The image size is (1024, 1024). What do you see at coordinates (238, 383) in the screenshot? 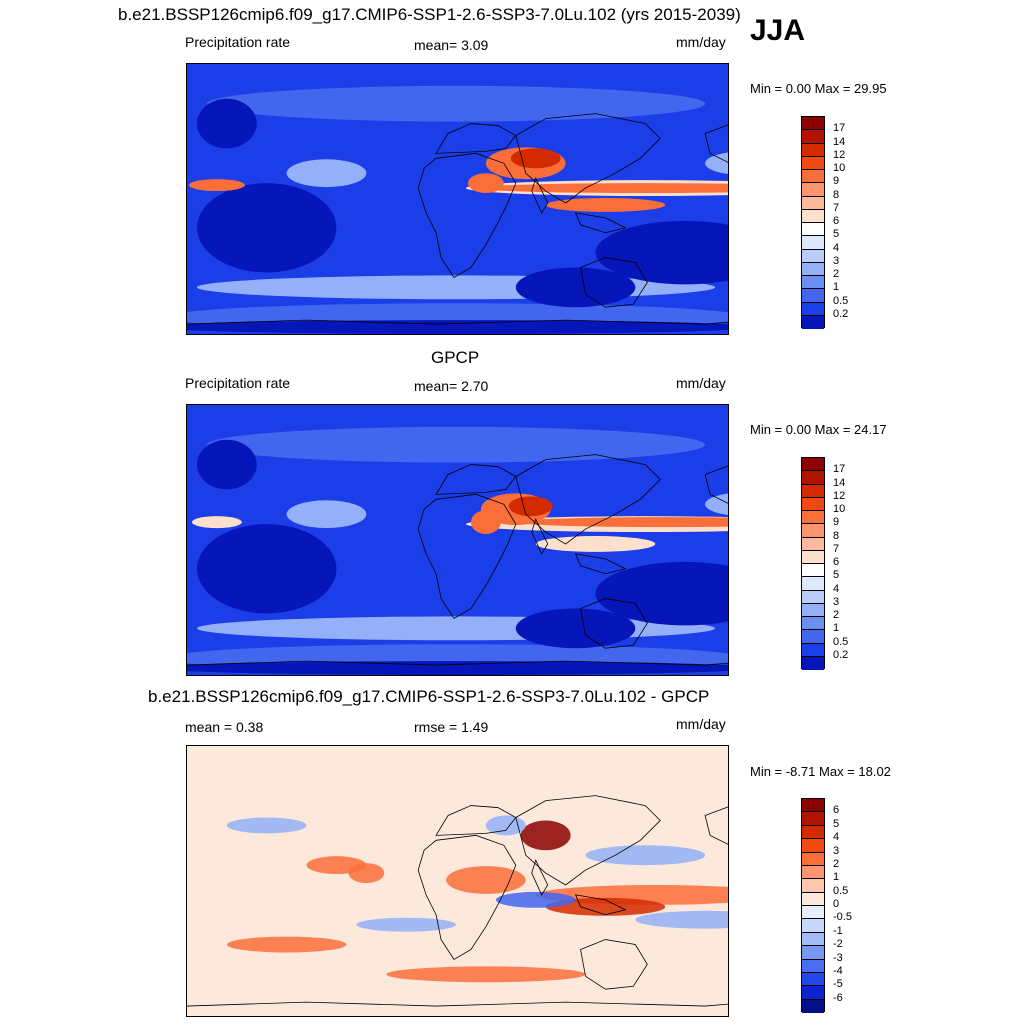
I see `panel-2-left-label: Precipitation rate` at bounding box center [238, 383].